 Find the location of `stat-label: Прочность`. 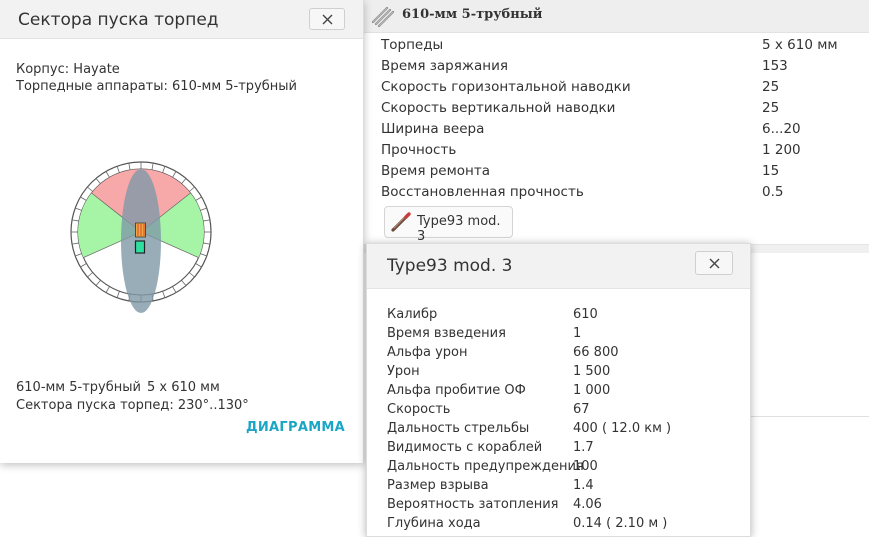

stat-label: Прочность is located at coordinates (419, 150).